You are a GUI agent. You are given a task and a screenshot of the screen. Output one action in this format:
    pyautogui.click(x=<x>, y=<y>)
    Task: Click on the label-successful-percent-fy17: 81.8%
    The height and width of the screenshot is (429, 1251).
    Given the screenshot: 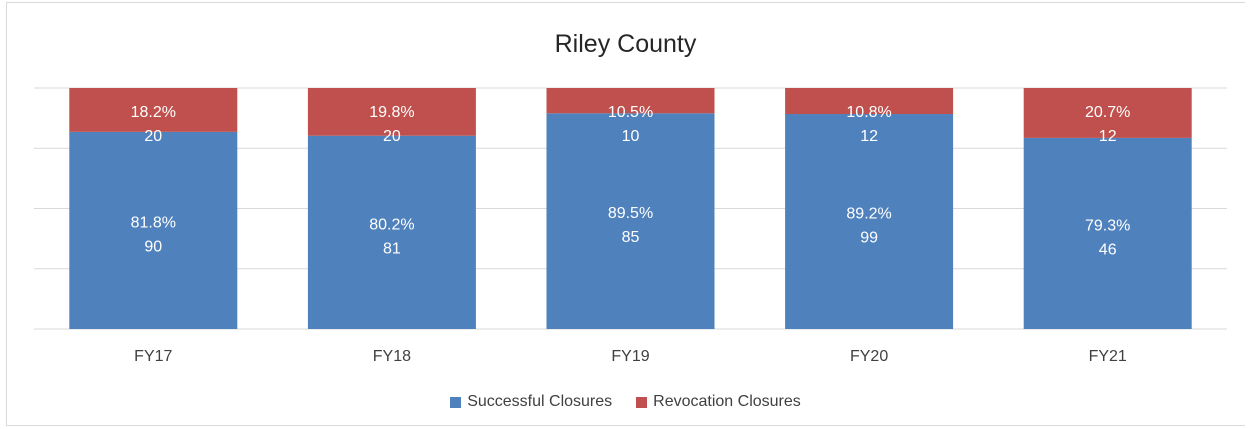 What is the action you would take?
    pyautogui.click(x=153, y=222)
    